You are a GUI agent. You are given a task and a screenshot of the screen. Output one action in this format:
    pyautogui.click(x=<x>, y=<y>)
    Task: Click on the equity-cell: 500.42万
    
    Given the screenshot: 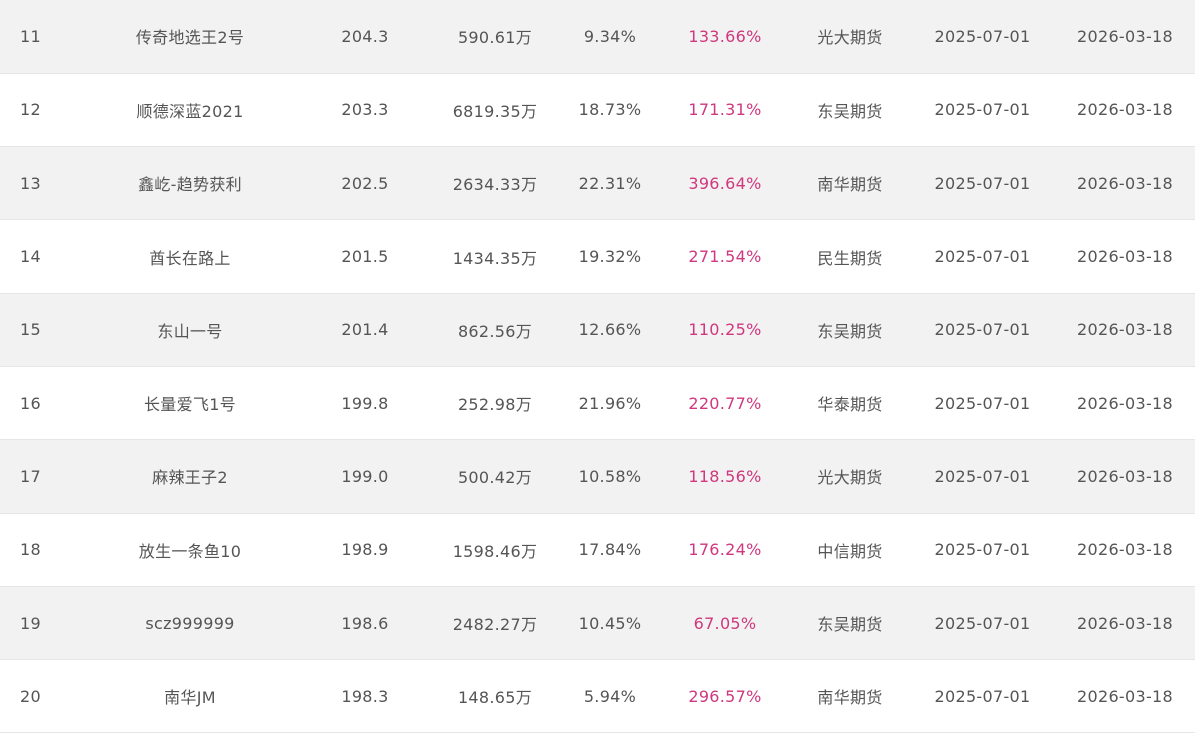 What is the action you would take?
    pyautogui.click(x=495, y=476)
    